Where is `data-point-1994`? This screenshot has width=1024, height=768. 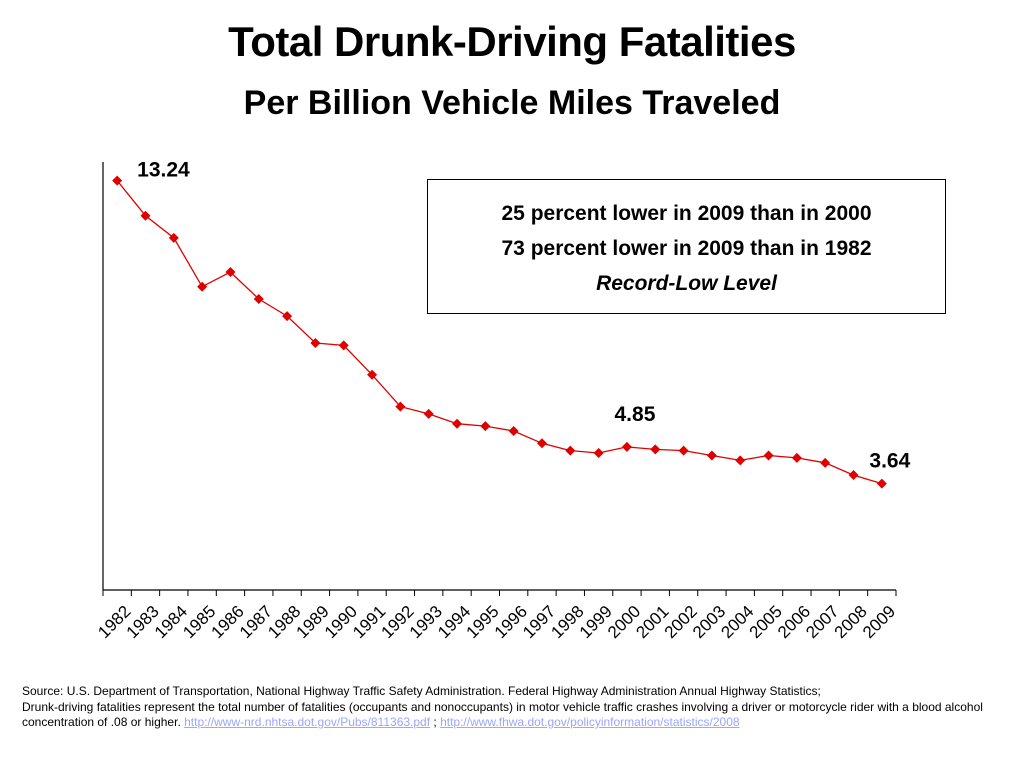
data-point-1994 is located at coordinates (457, 423).